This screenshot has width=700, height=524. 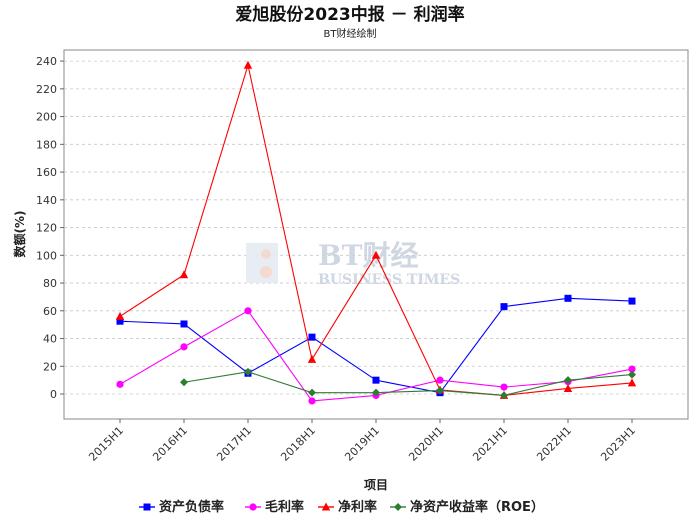 What do you see at coordinates (50, 339) in the screenshot?
I see `y-tick-label: 40` at bounding box center [50, 339].